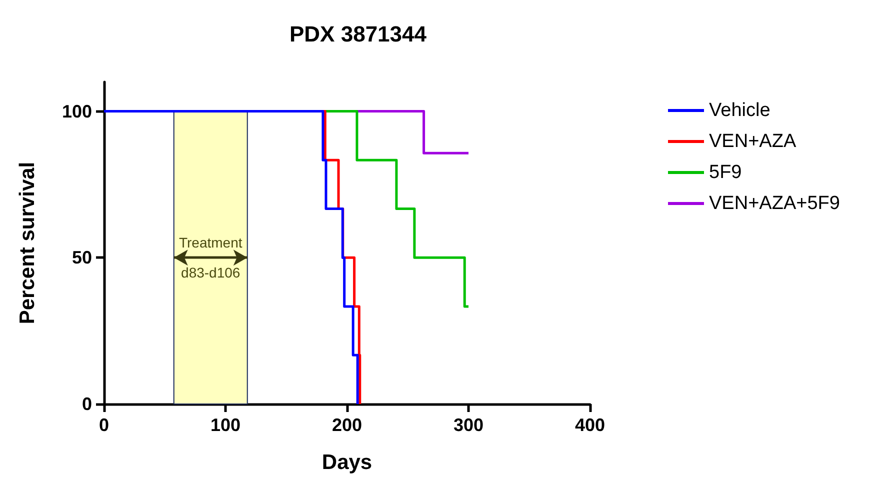  What do you see at coordinates (774, 203) in the screenshot?
I see `legend-label: VEN+AZA+5F9` at bounding box center [774, 203].